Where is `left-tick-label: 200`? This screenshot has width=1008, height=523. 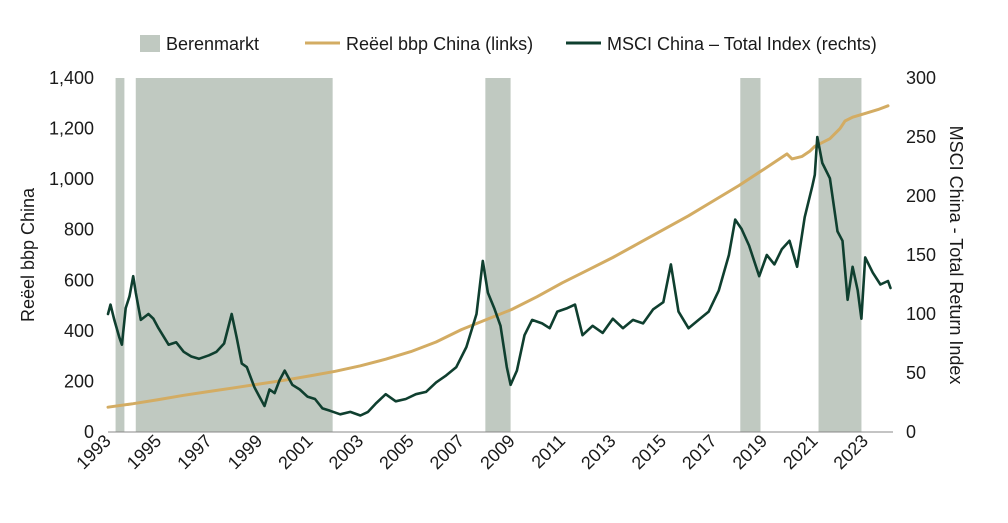 left-tick-label: 200 is located at coordinates (79, 381).